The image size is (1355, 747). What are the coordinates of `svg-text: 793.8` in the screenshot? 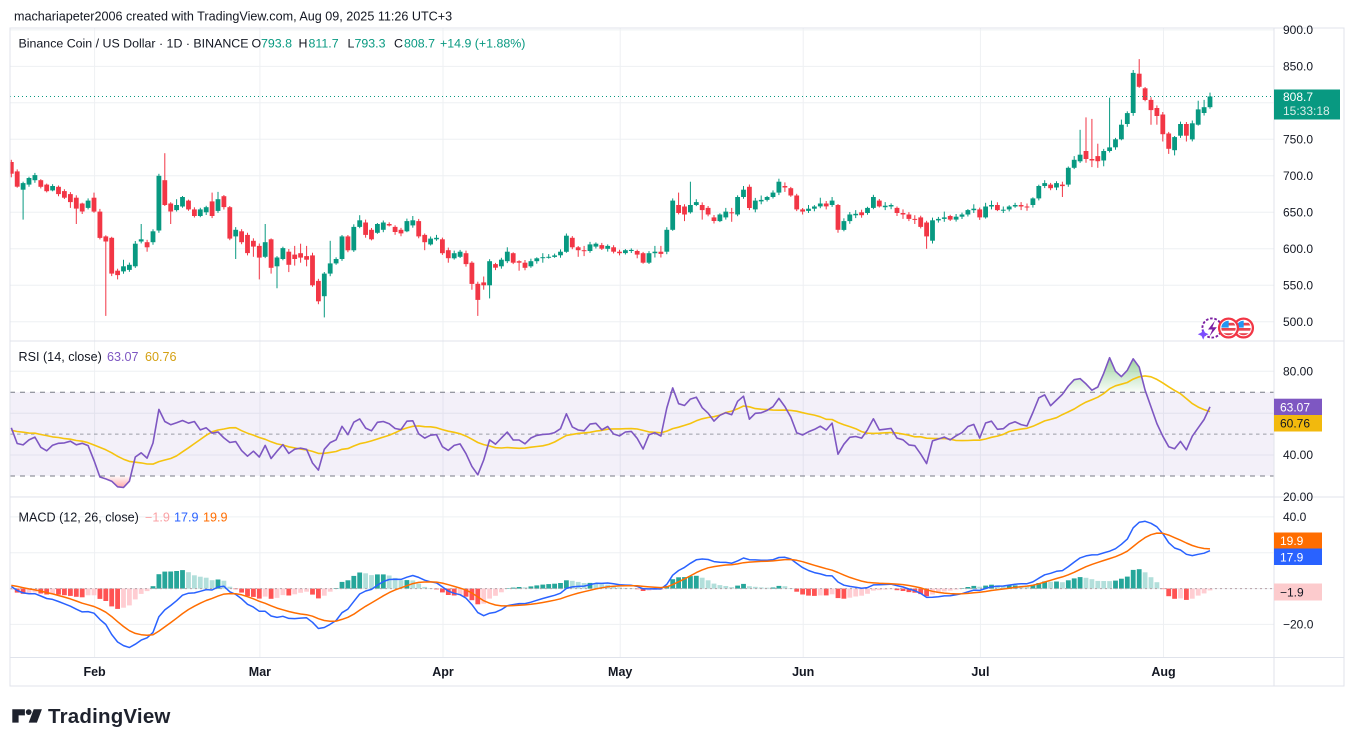 It's located at (276, 44).